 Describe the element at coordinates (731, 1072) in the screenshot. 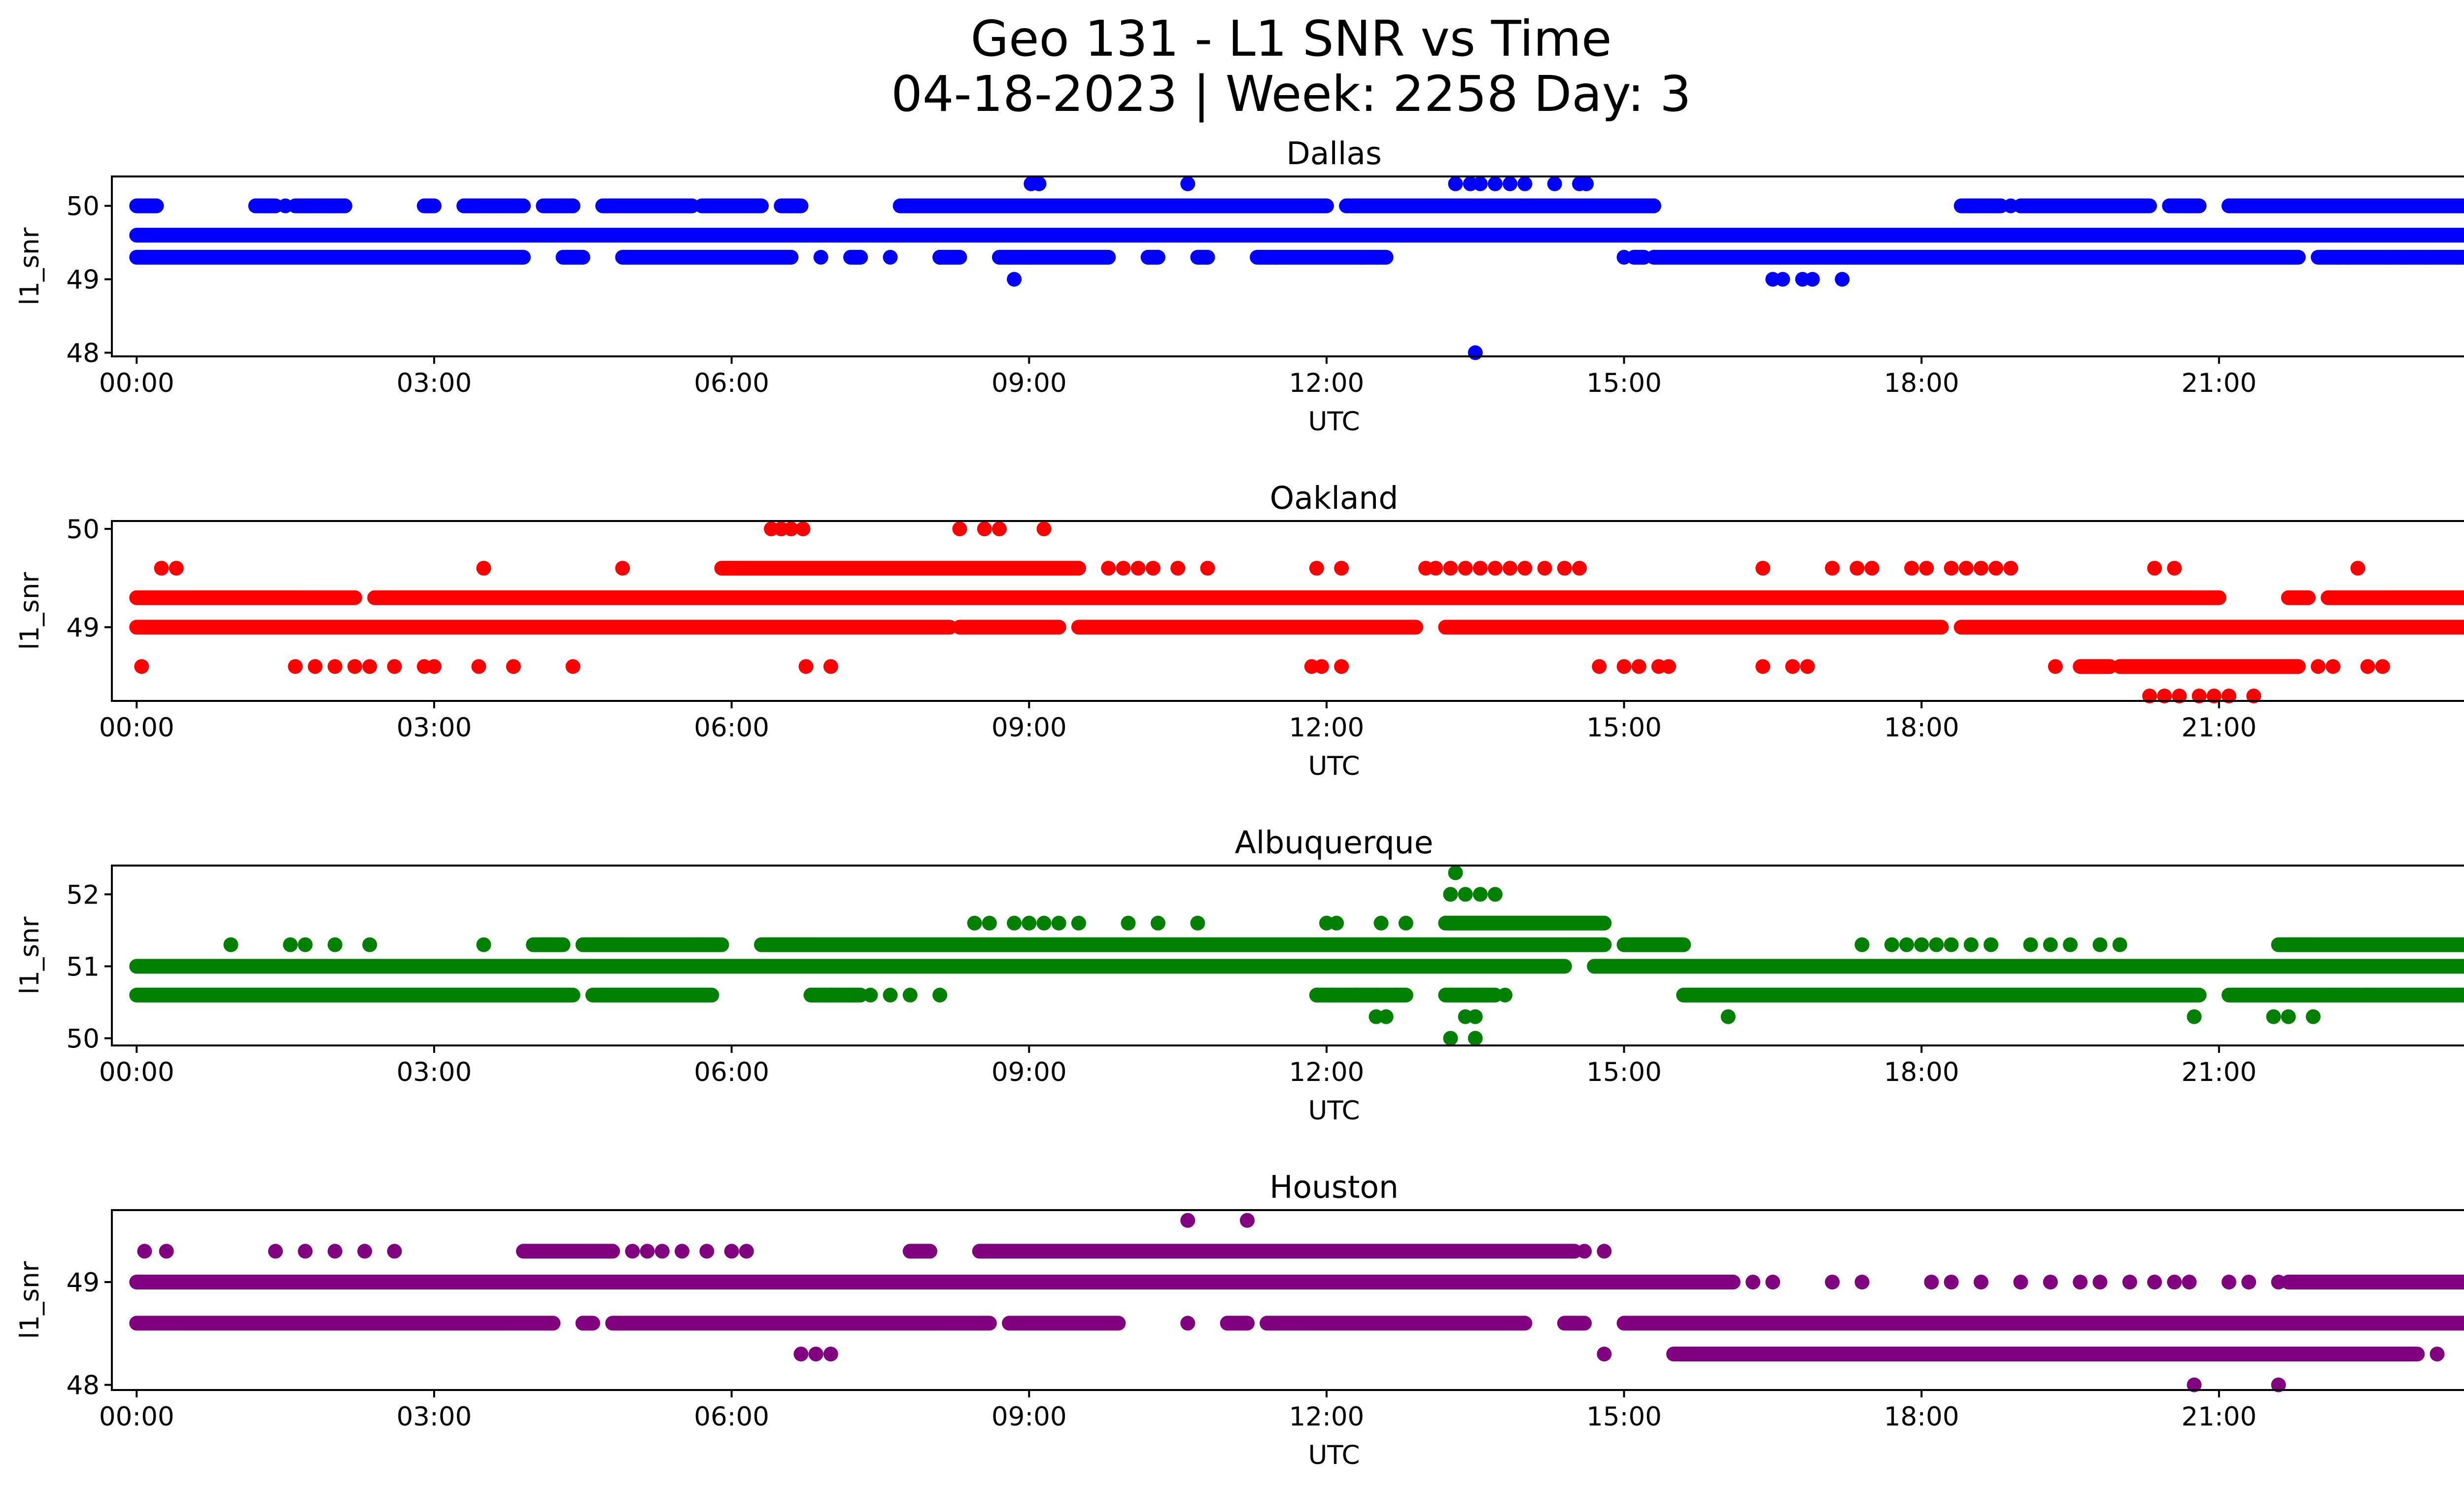

I see `panel-3-xtick-label: 06:00` at that location.